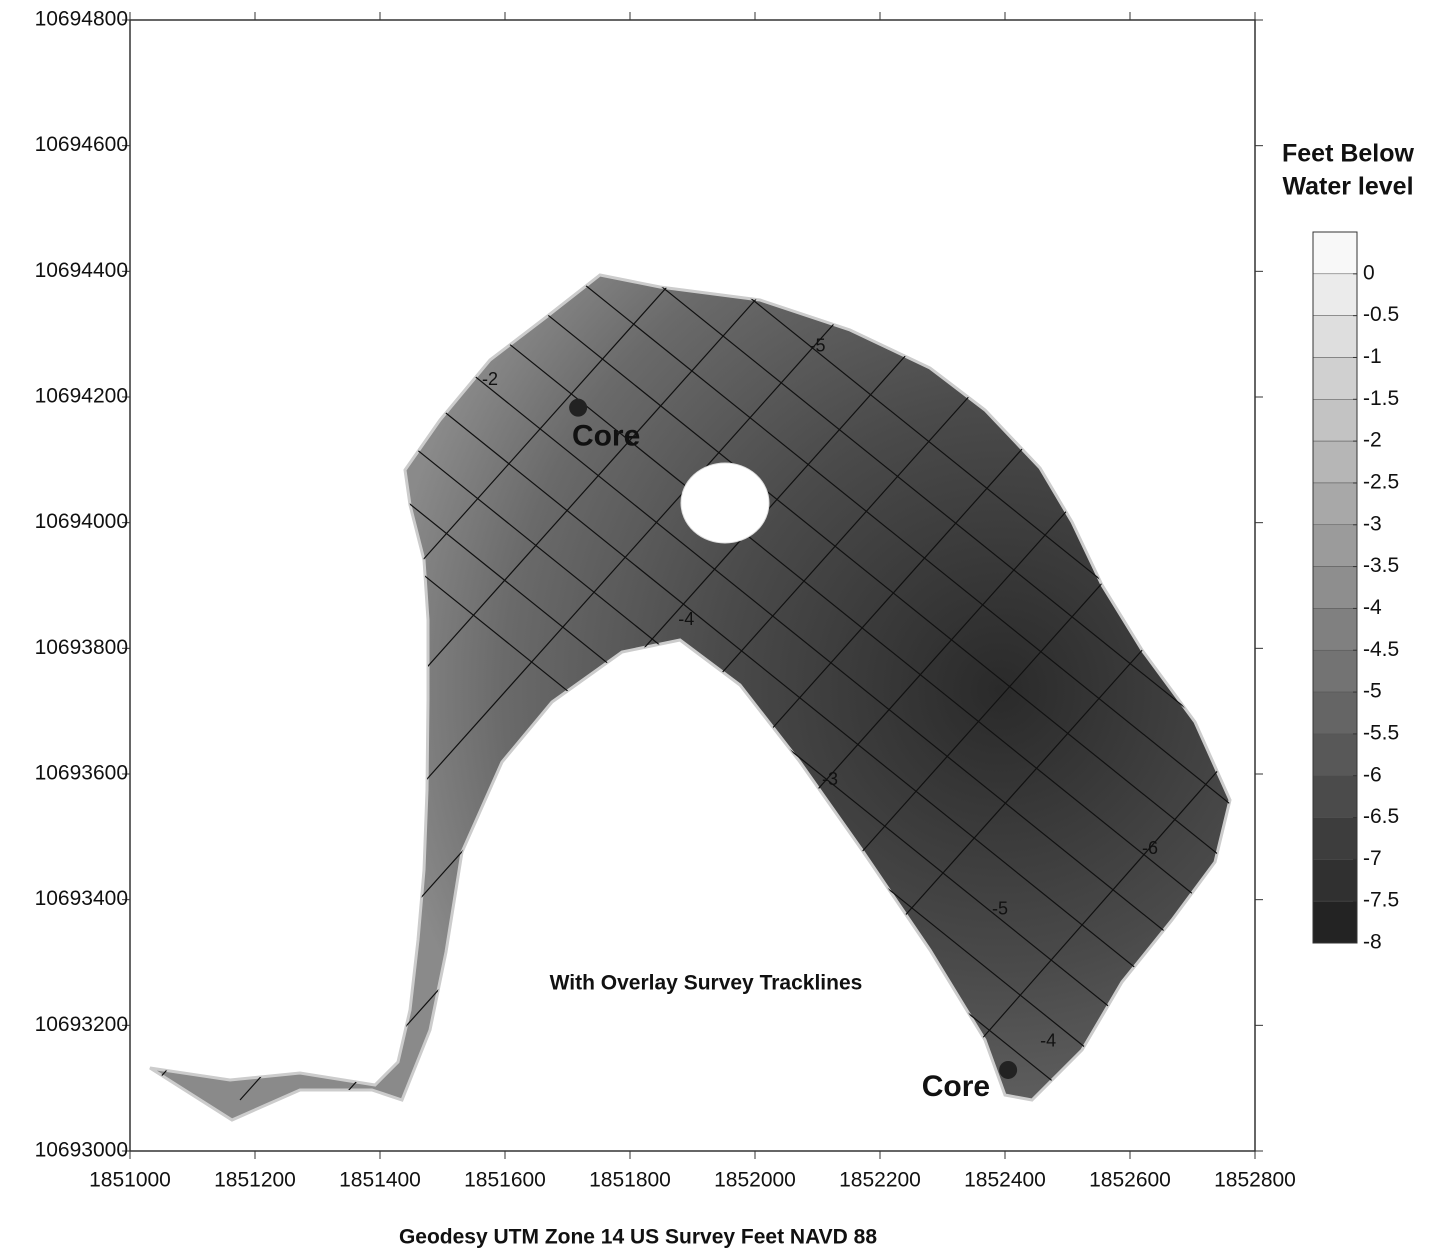  I want to click on colorbar-tick-label: -4.5, so click(1381, 649).